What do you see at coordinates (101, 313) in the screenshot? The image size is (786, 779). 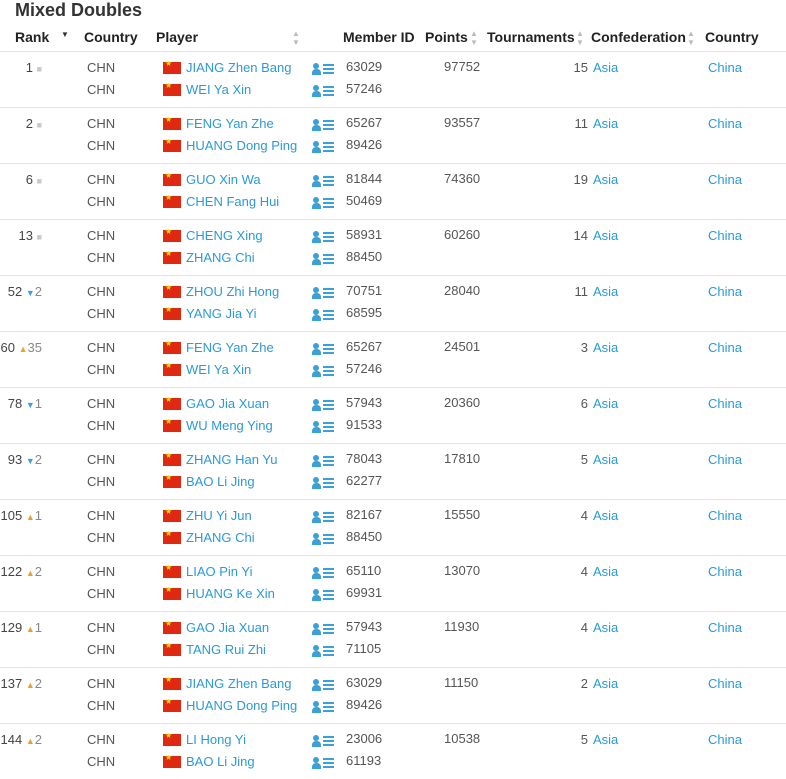 I see `country-code: CHN` at bounding box center [101, 313].